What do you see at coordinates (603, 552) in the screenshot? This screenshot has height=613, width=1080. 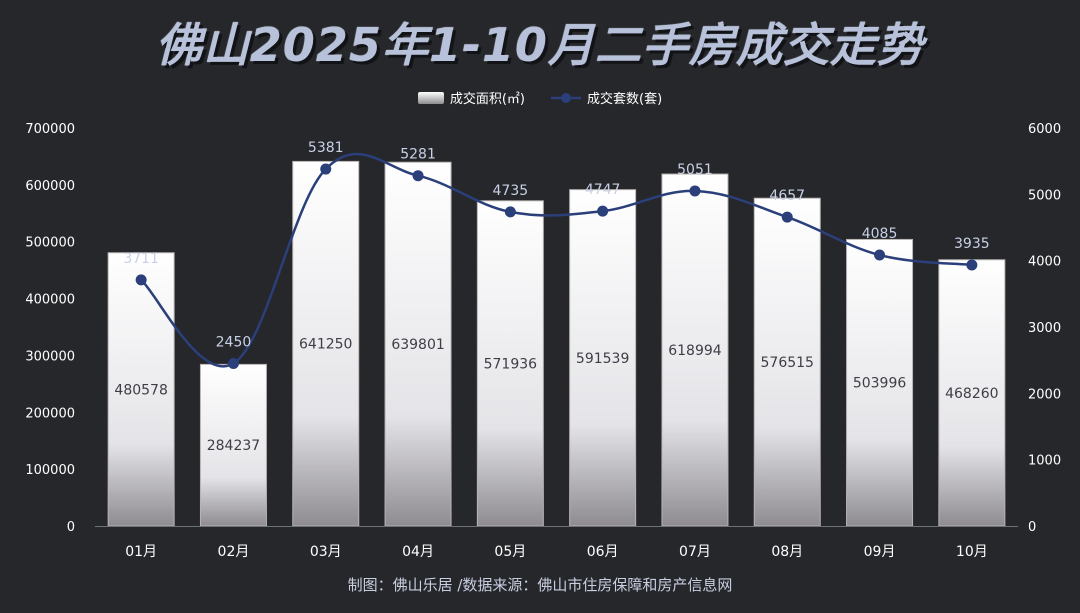 I see `x-tick-label: 06月` at bounding box center [603, 552].